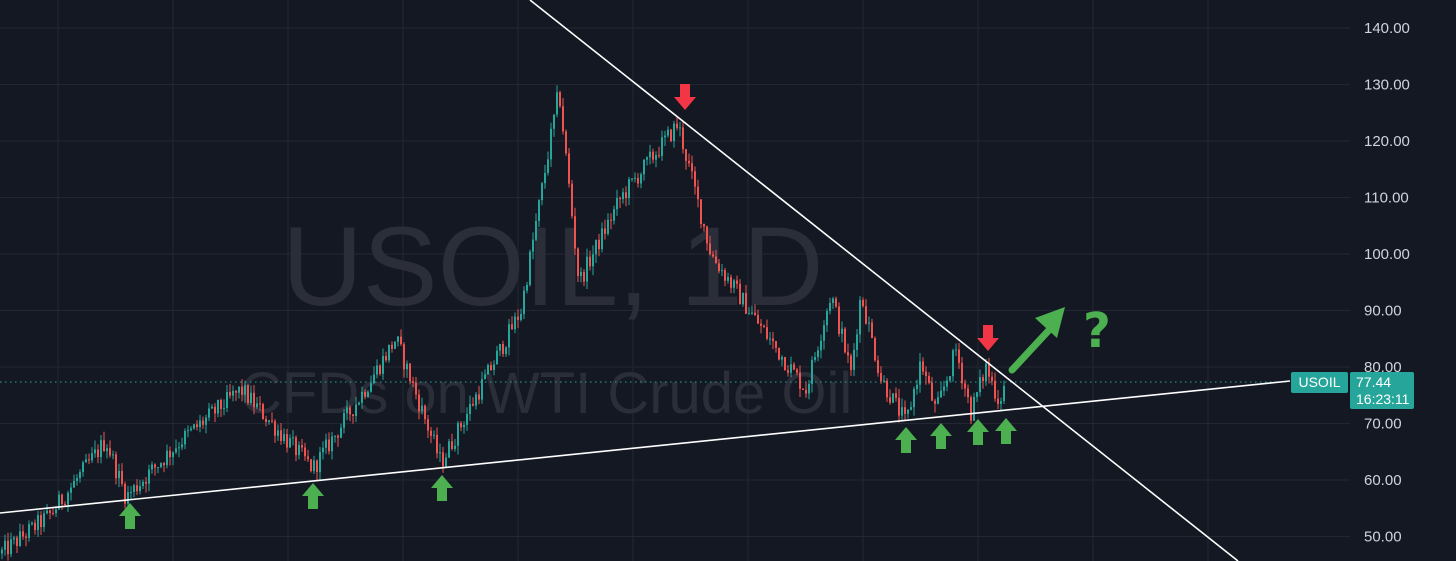  I want to click on watermark-description: CFDs on WTI Crude Oil, so click(546, 393).